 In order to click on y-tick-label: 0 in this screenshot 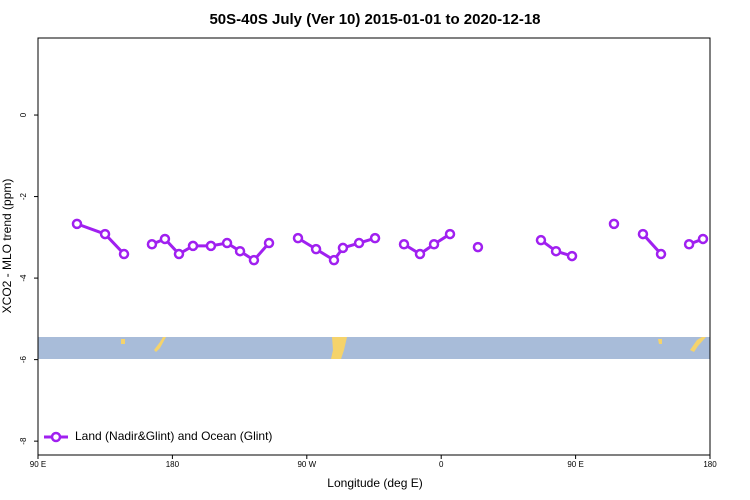, I will do `click(23, 114)`.